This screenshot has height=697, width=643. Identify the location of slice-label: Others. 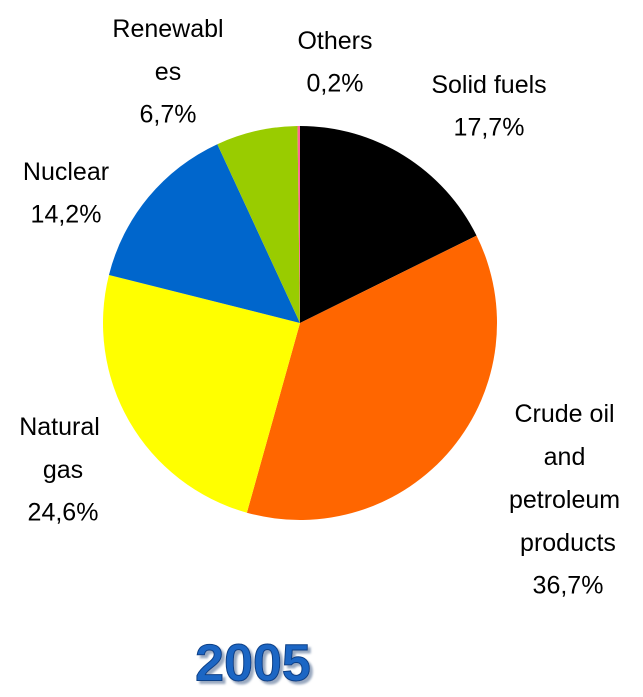
(334, 41).